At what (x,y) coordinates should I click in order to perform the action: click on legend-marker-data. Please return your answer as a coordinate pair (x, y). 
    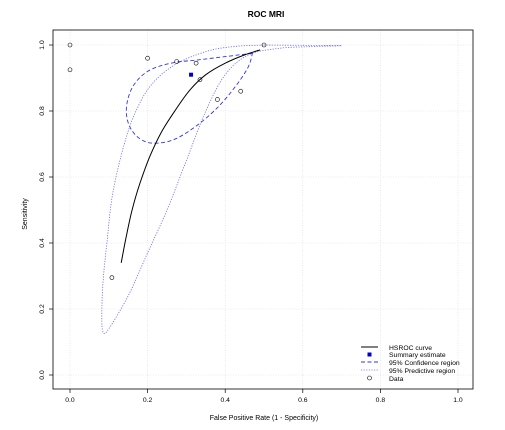
    Looking at the image, I should click on (369, 378).